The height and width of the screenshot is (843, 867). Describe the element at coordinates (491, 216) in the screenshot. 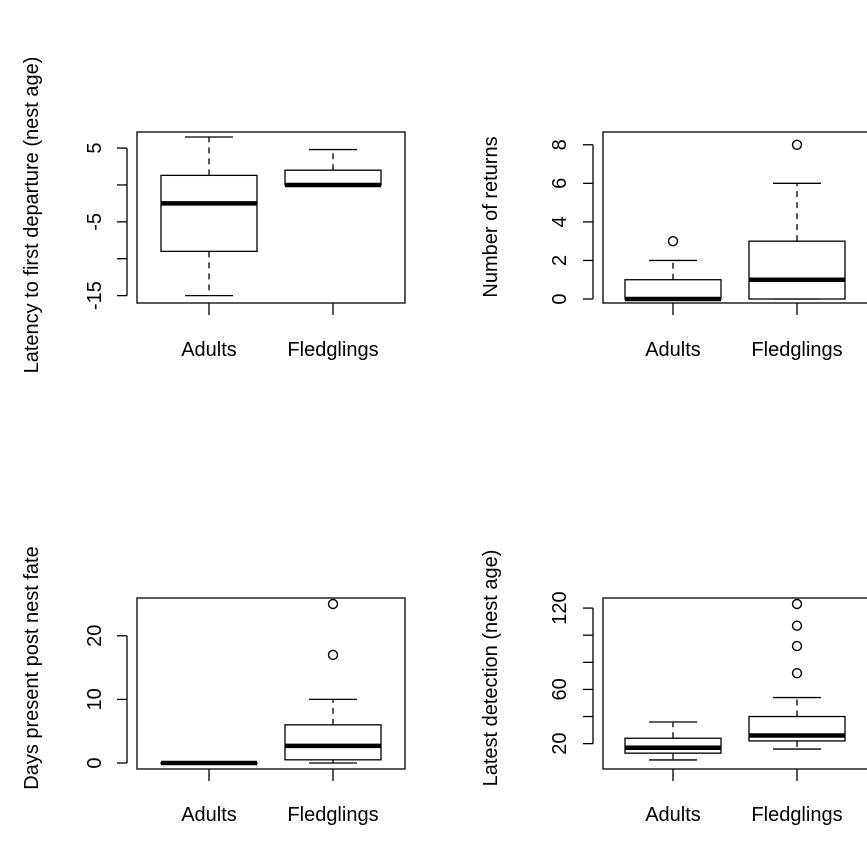

I see `y-axis-label: Number of returns` at that location.